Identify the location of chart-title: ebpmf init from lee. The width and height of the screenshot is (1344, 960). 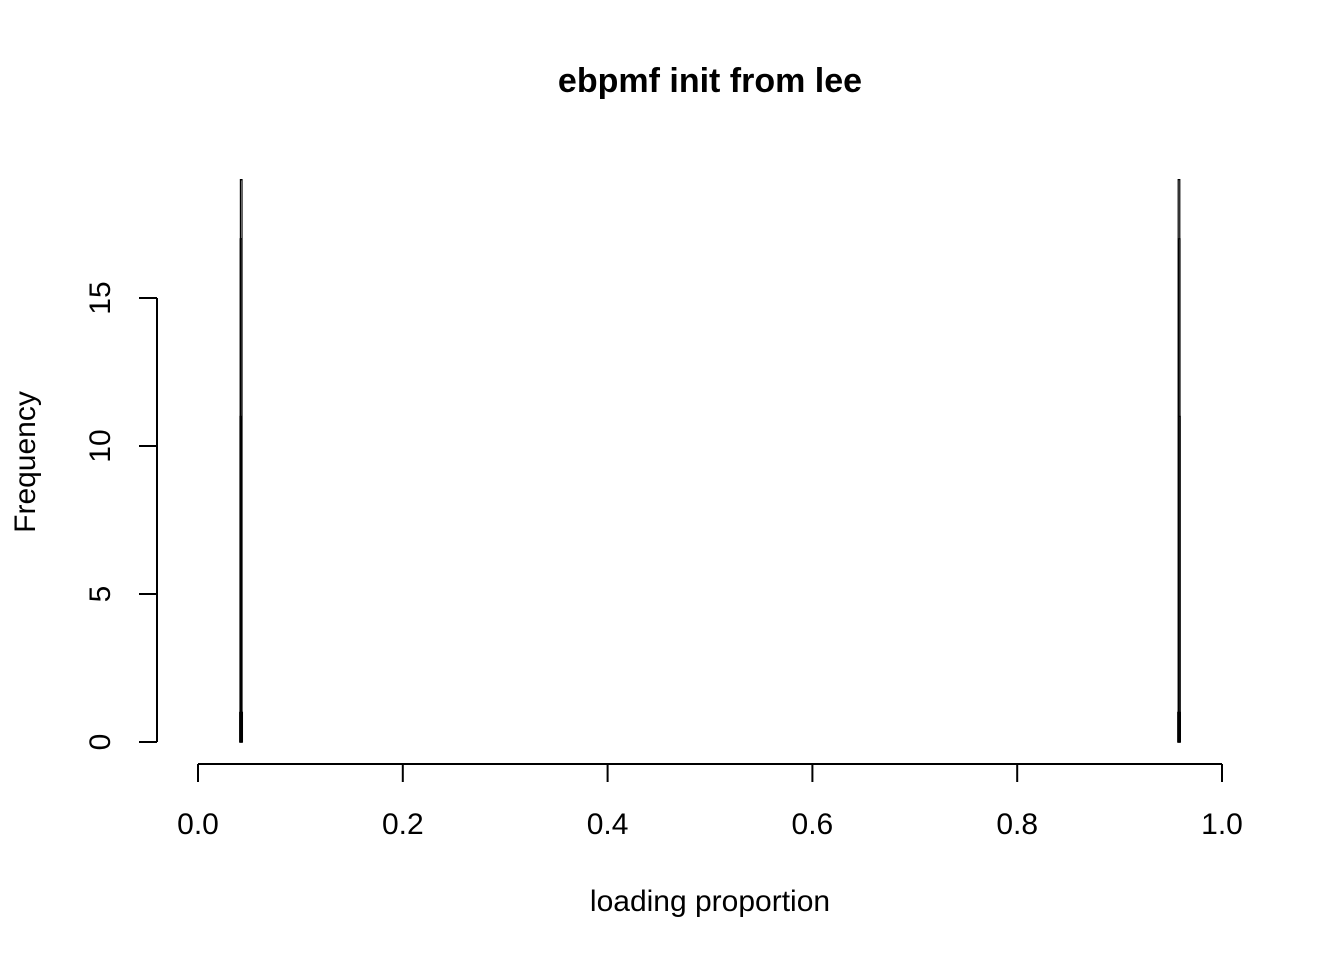
(710, 81).